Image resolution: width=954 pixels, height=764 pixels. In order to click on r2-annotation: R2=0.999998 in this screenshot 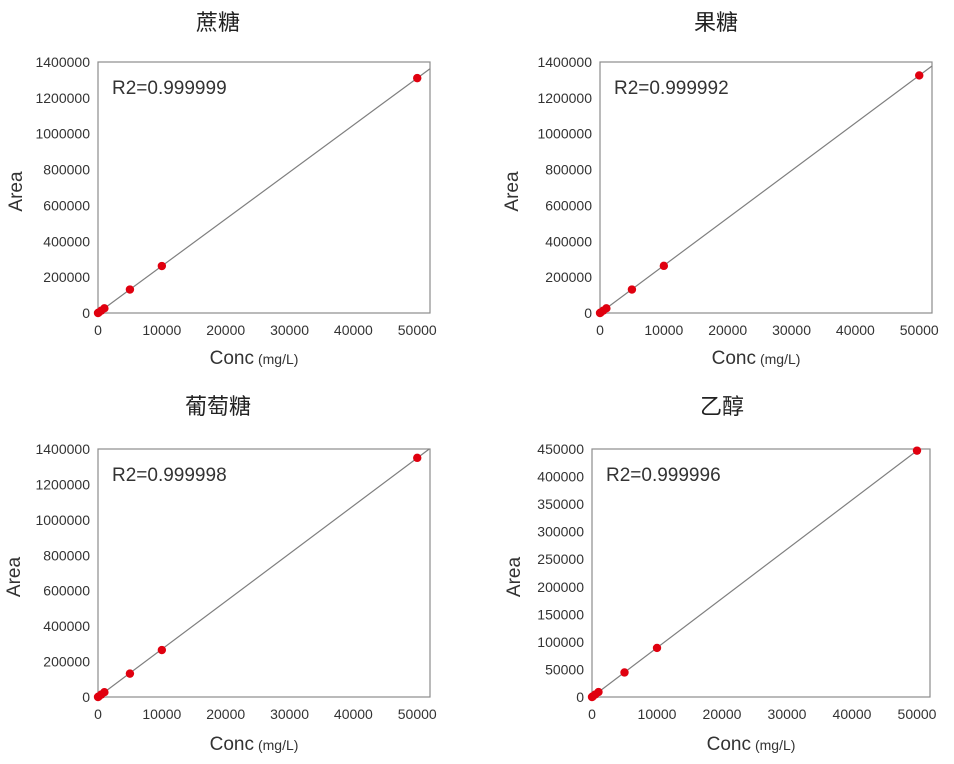, I will do `click(169, 475)`.